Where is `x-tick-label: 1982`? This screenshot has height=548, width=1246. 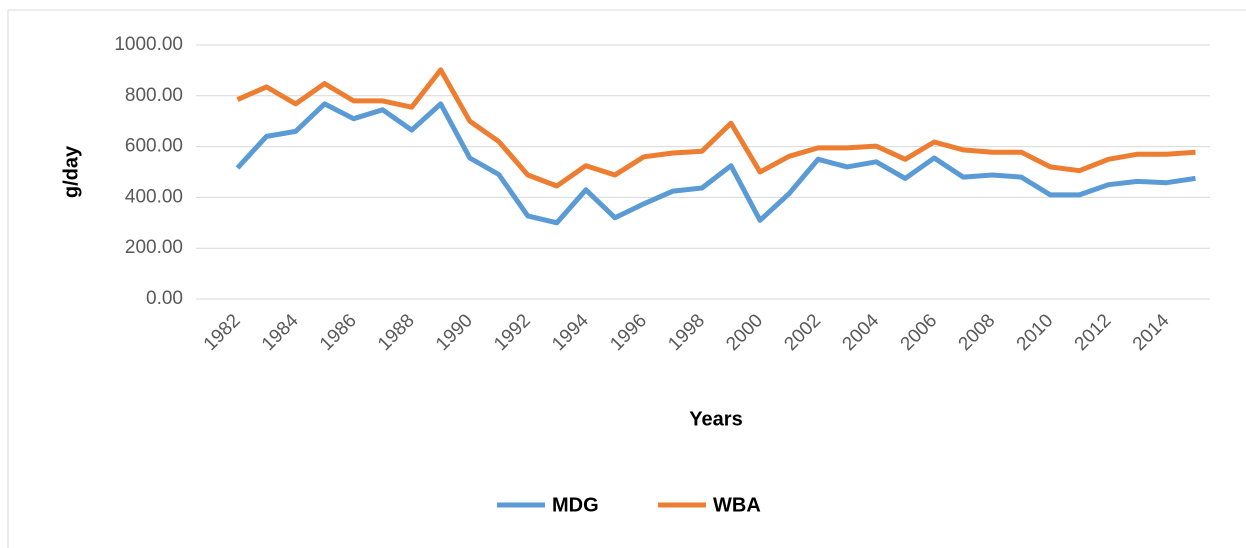 x-tick-label: 1982 is located at coordinates (222, 332).